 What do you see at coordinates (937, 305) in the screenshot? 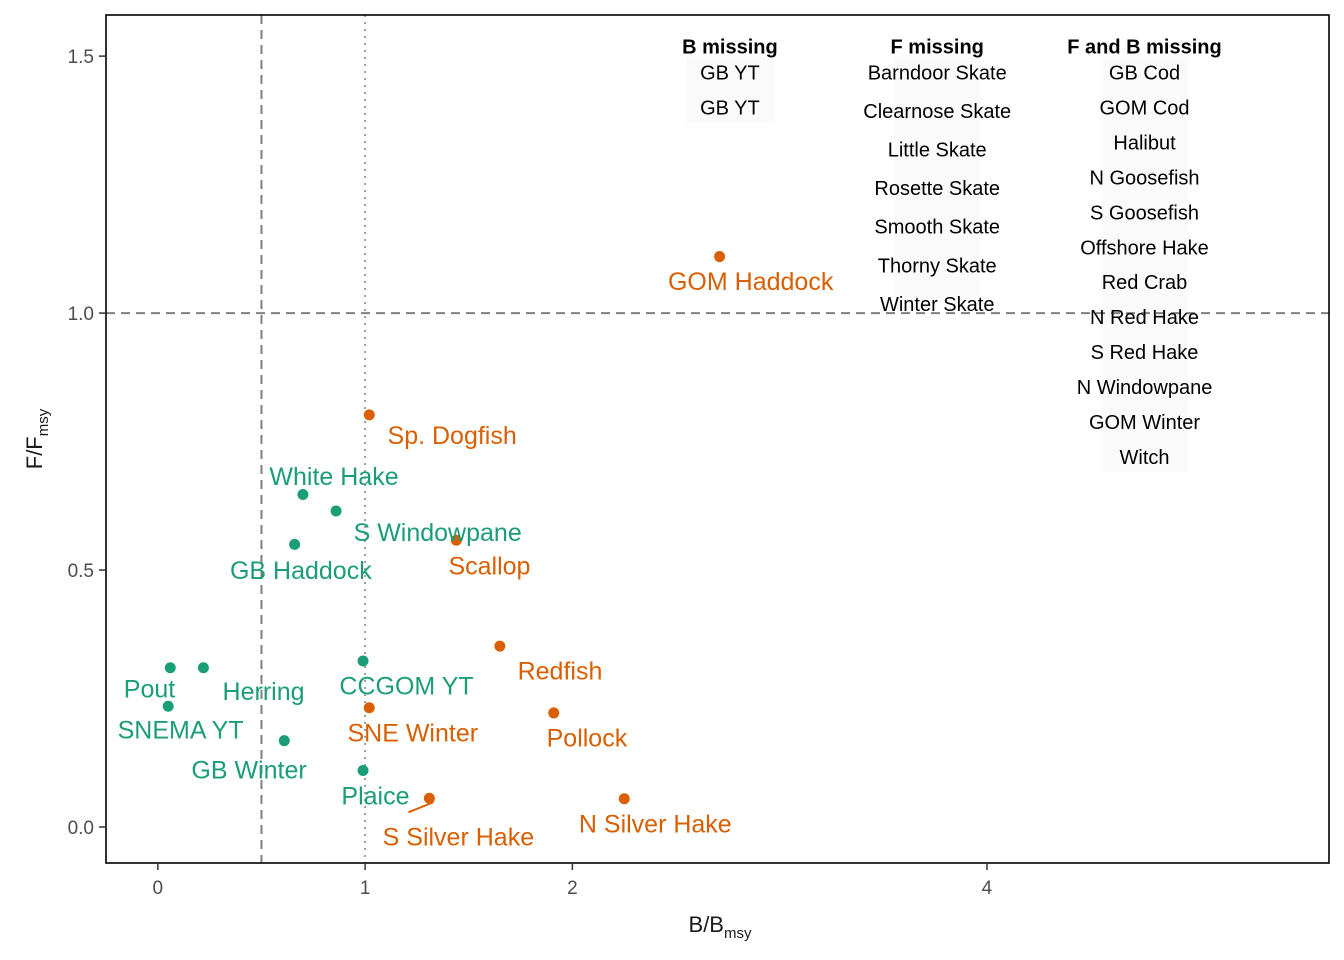
I see `missing-column-item: Winter Skate` at bounding box center [937, 305].